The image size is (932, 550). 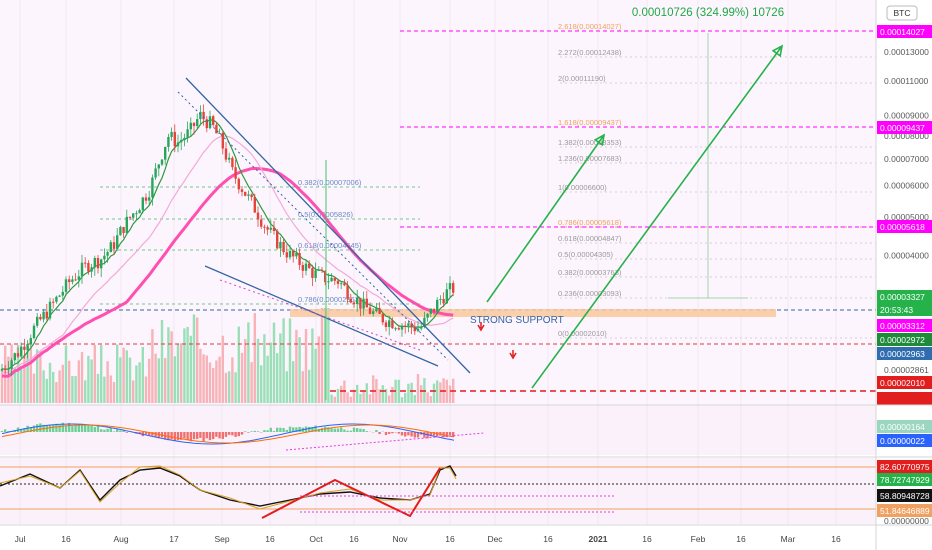 What do you see at coordinates (438, 430) in the screenshot?
I see `macd-pane-bg` at bounding box center [438, 430].